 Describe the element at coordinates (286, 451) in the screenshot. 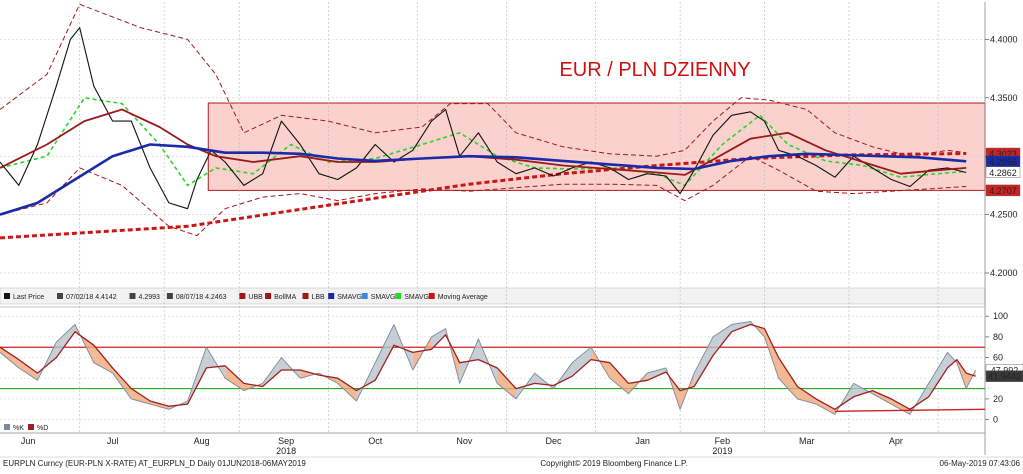

I see `x-year-label-0: 2018` at that location.